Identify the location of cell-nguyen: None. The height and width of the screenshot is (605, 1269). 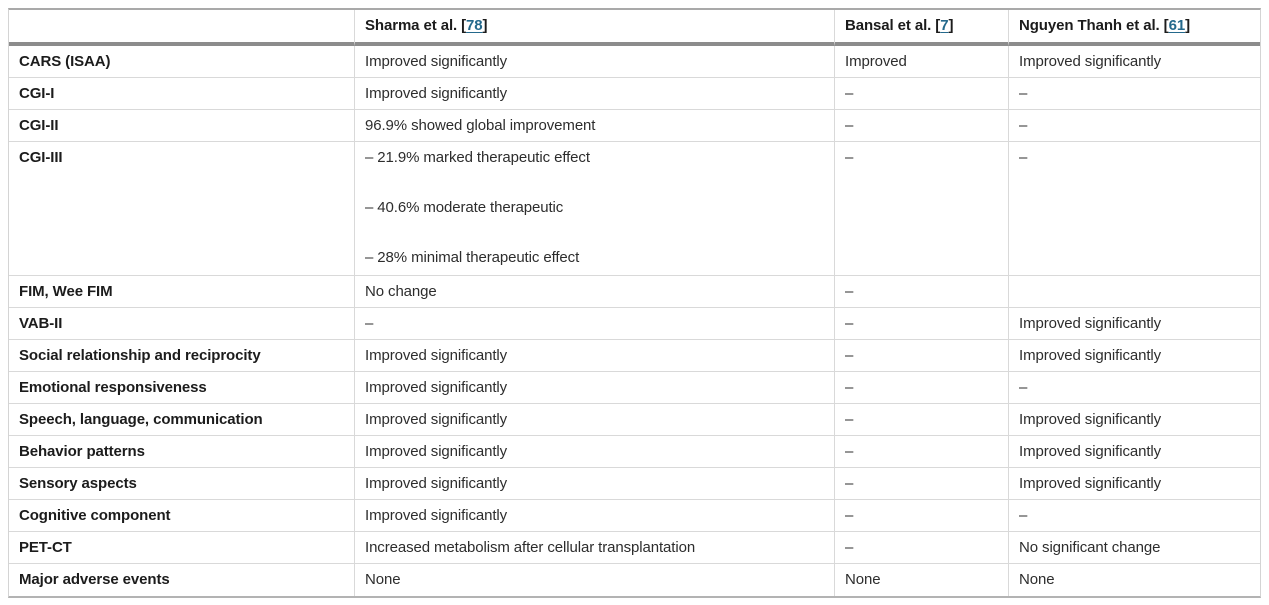
(1134, 580).